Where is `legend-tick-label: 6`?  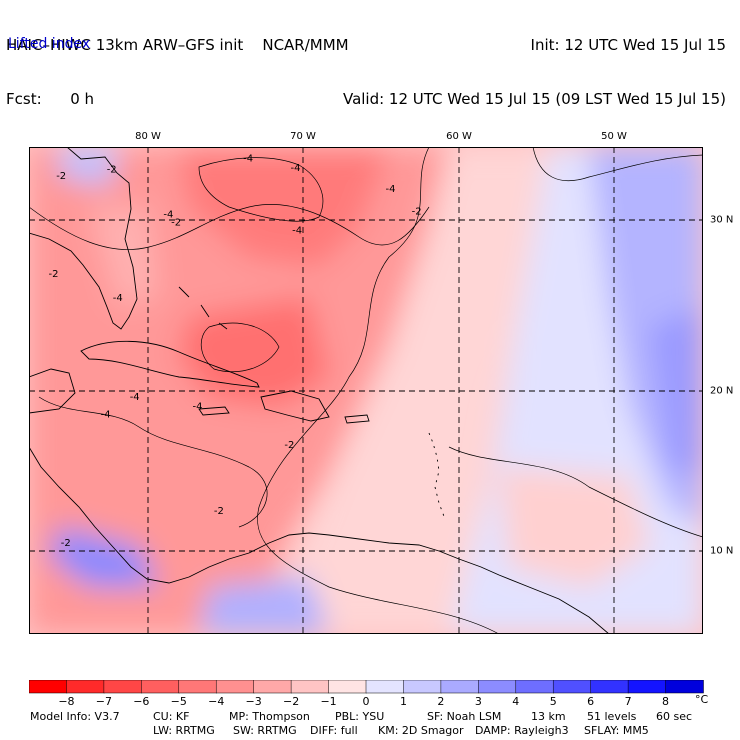 legend-tick-label: 6 is located at coordinates (590, 701).